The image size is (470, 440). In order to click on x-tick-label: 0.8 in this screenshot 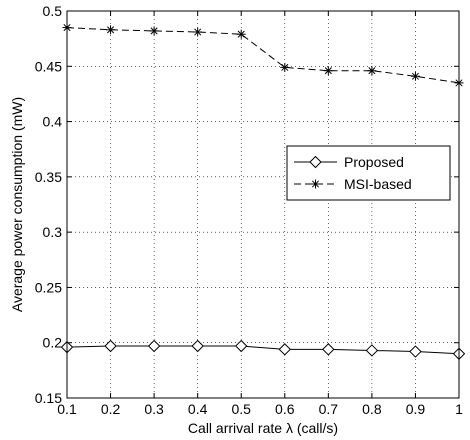, I will do `click(372, 409)`.